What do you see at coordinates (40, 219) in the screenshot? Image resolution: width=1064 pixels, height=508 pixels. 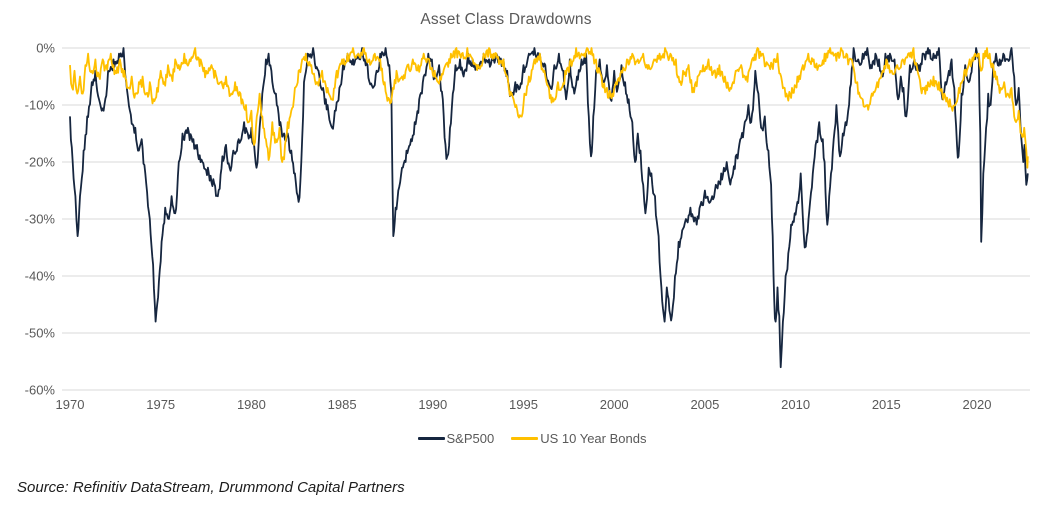 I see `y-tick-label: -30%` at bounding box center [40, 219].